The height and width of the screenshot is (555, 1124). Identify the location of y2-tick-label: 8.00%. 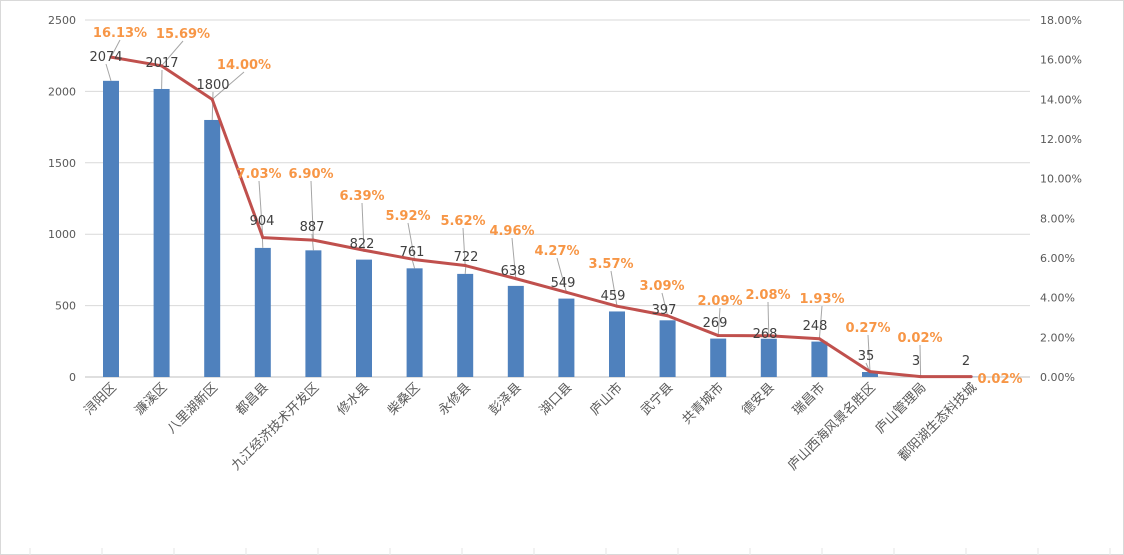
(1057, 218).